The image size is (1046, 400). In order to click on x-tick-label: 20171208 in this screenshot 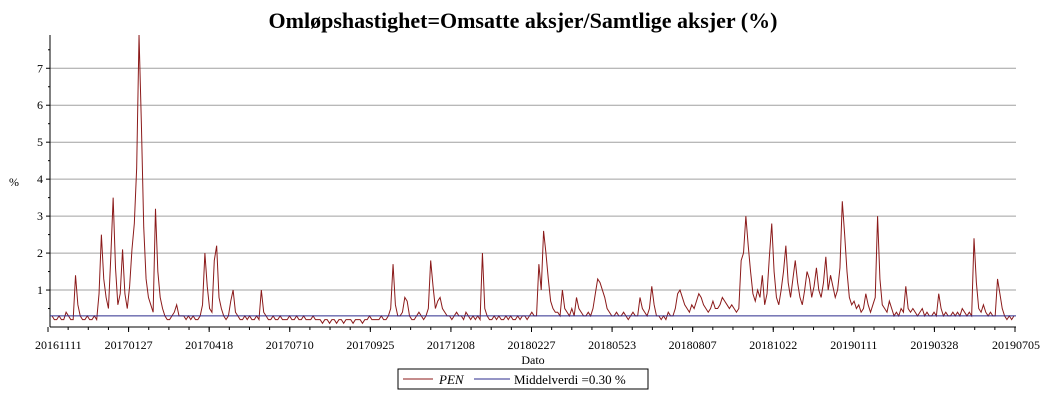, I will do `click(451, 345)`.